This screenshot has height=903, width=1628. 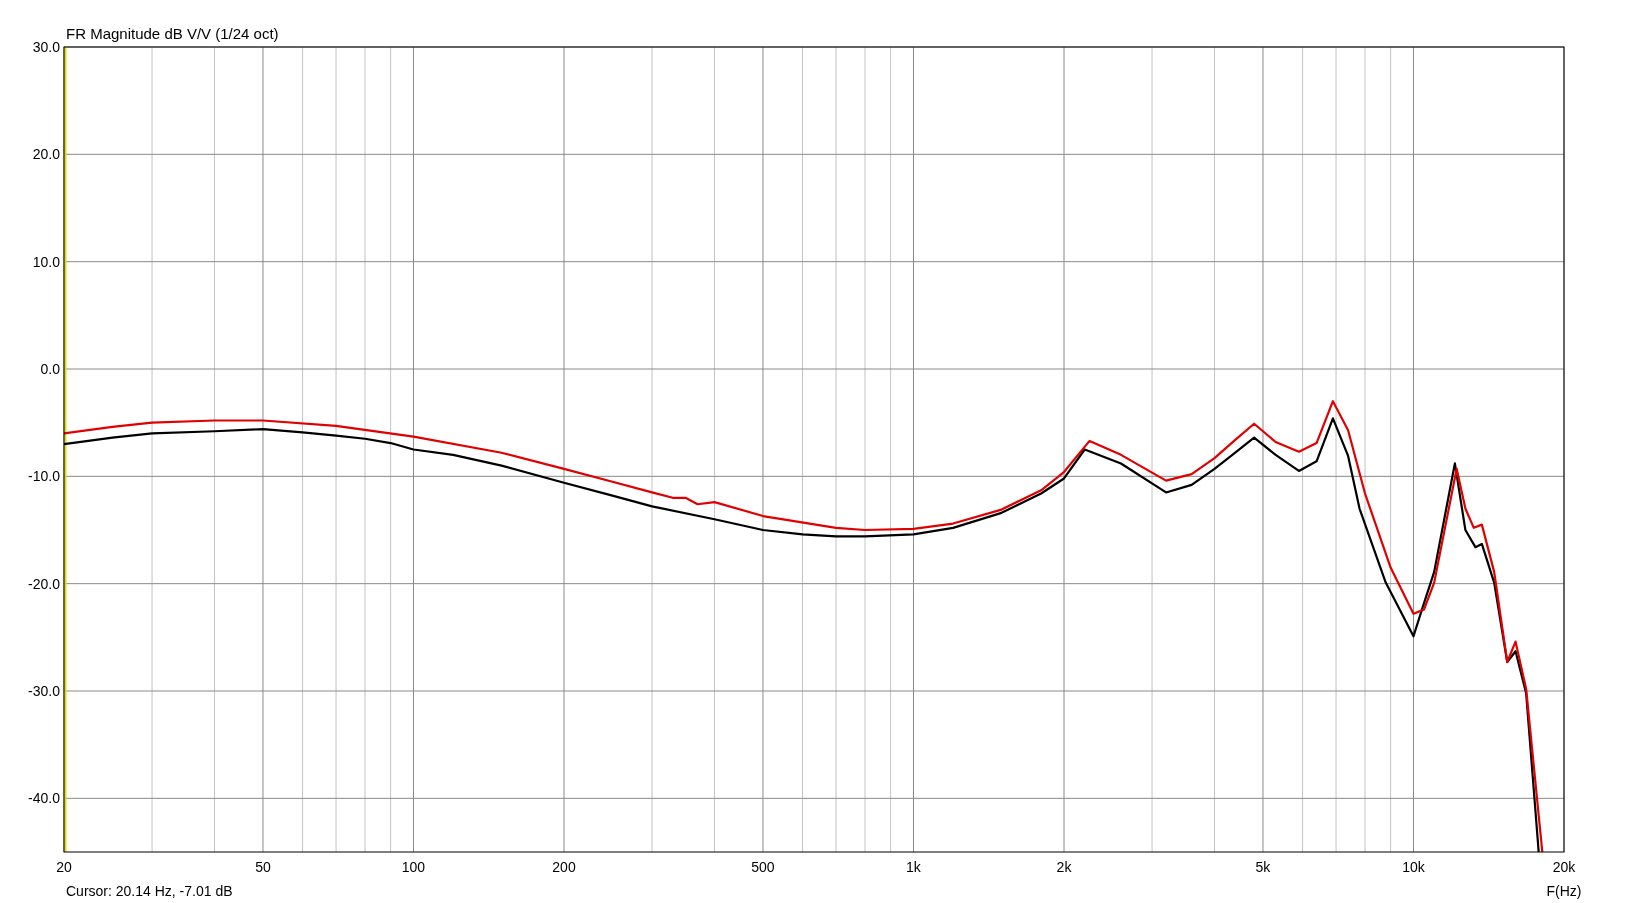 I want to click on x-tick-label: 2k, so click(x=1064, y=867).